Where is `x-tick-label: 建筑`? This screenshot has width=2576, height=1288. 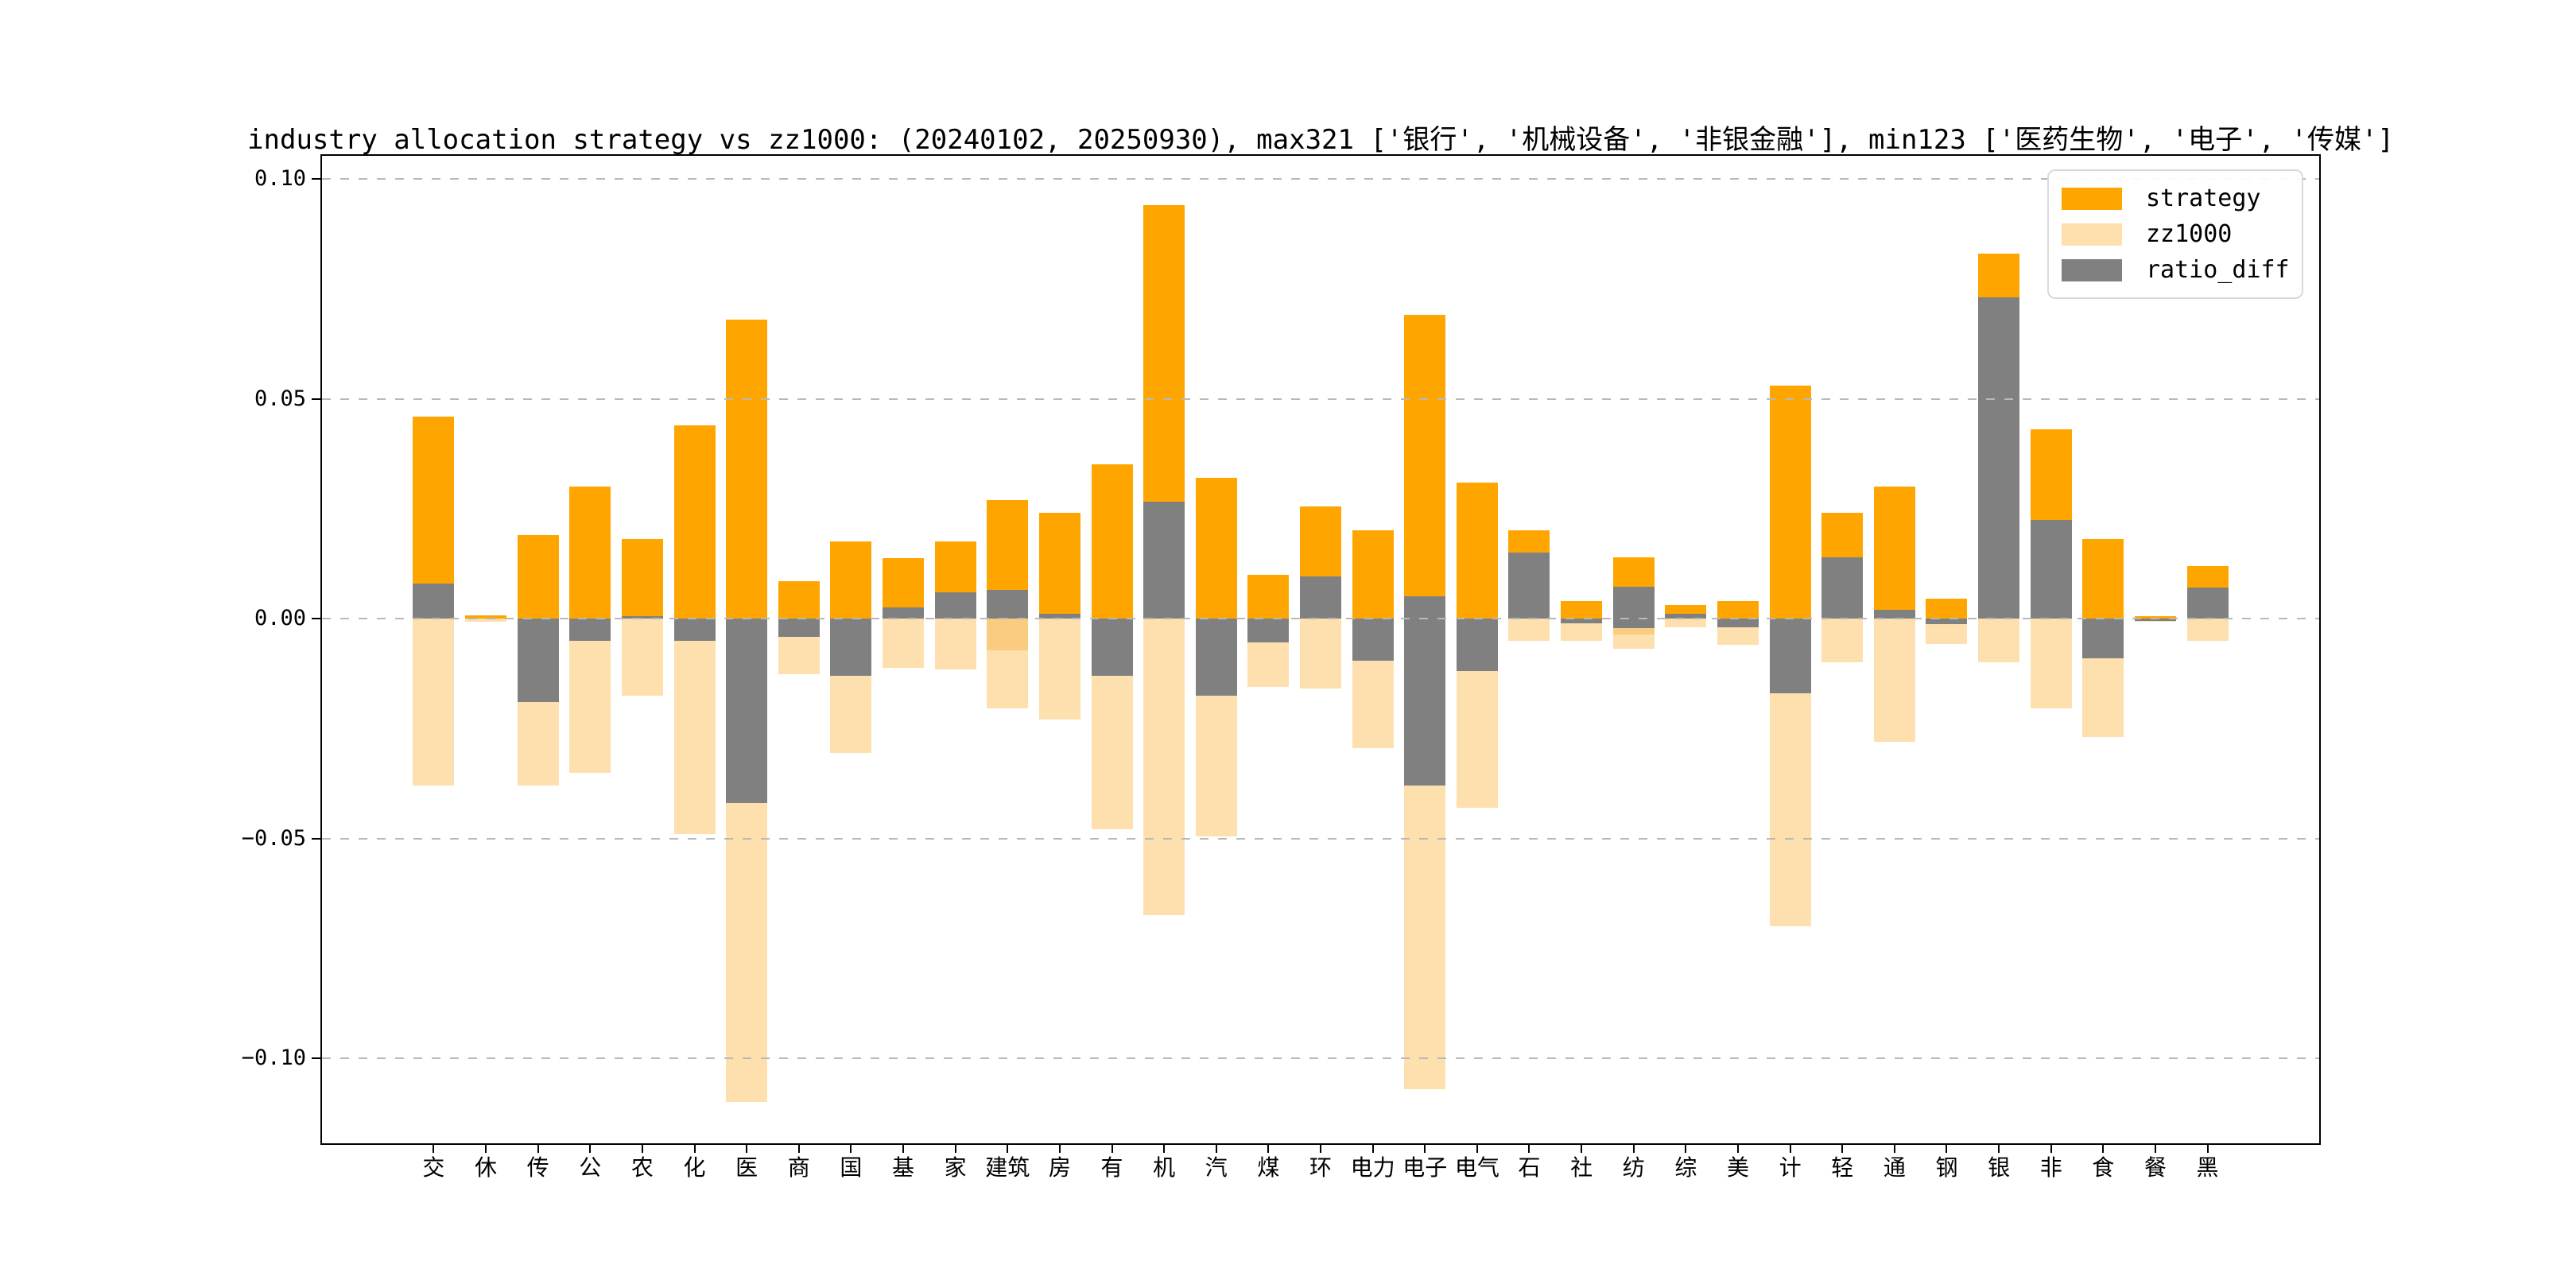 x-tick-label: 建筑 is located at coordinates (1007, 1167).